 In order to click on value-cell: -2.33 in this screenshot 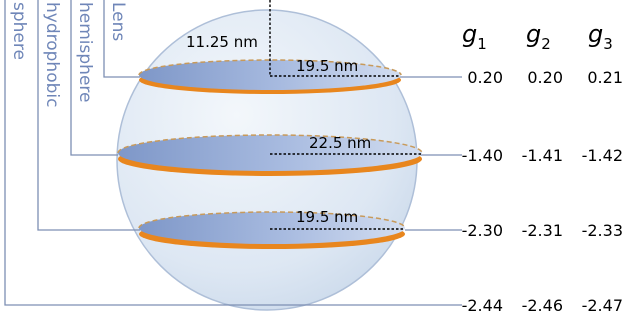, I will do `click(602, 230)`.